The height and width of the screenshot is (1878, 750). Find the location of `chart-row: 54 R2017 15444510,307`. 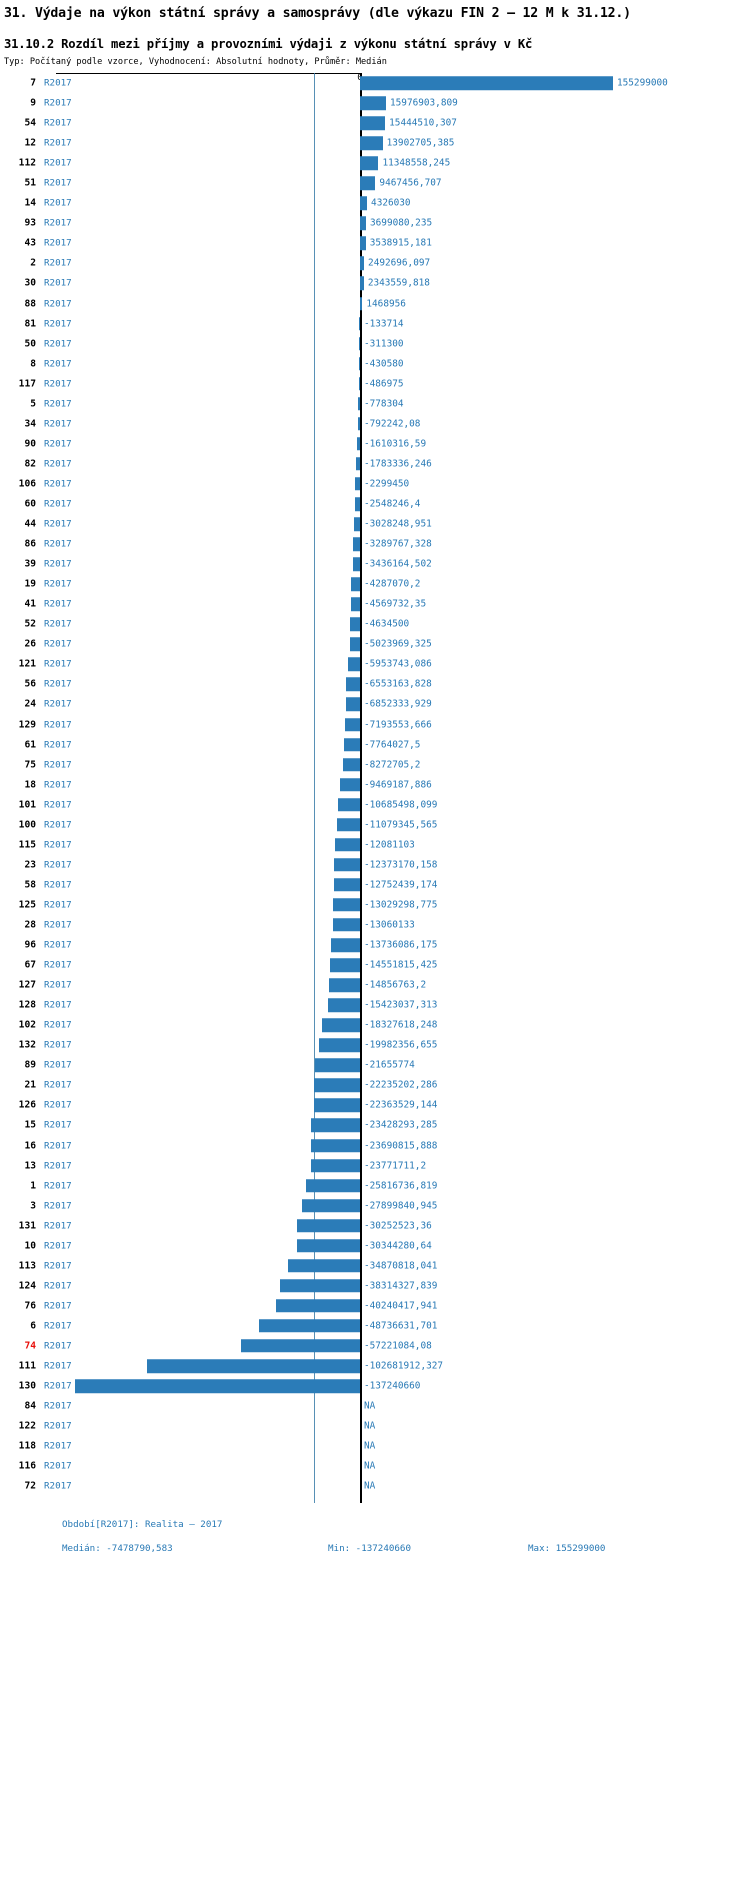

chart-row: 54 R2017 15444510,307 is located at coordinates (375, 123).